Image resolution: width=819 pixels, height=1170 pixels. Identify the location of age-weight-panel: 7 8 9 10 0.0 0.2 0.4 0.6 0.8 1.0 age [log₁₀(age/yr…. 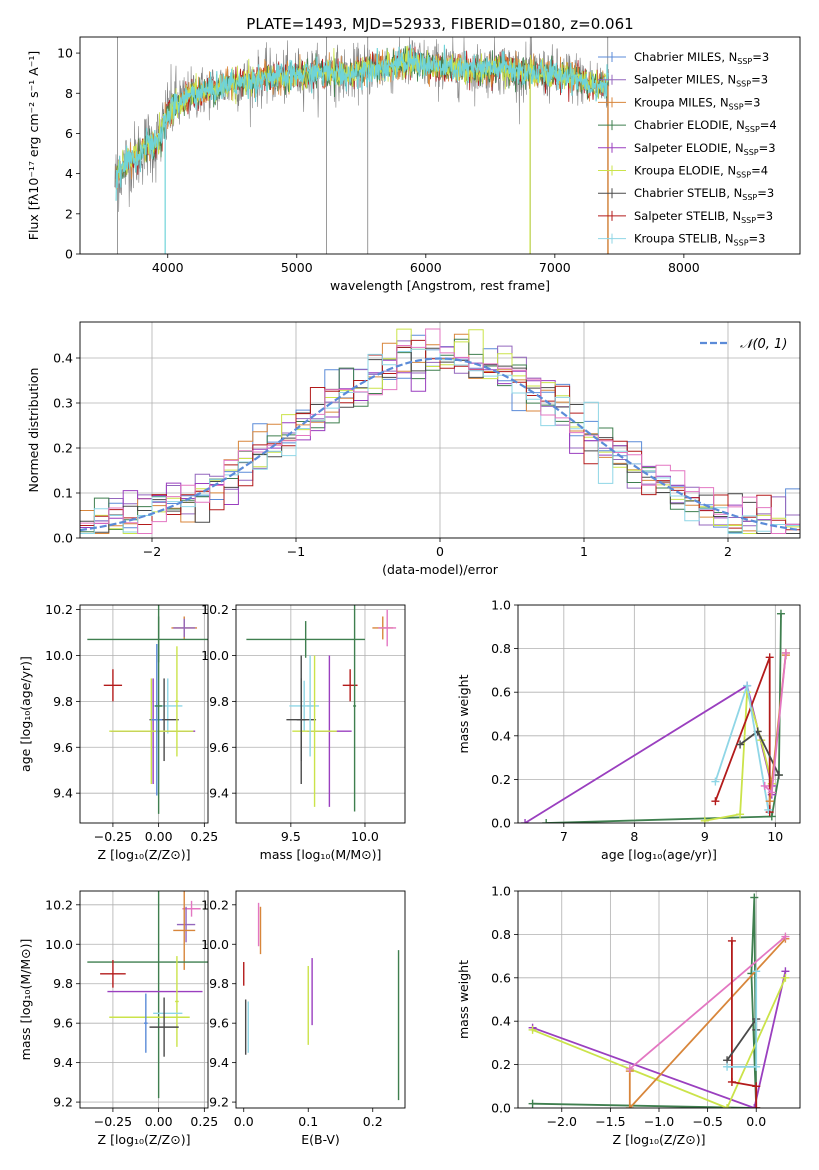
(628, 730).